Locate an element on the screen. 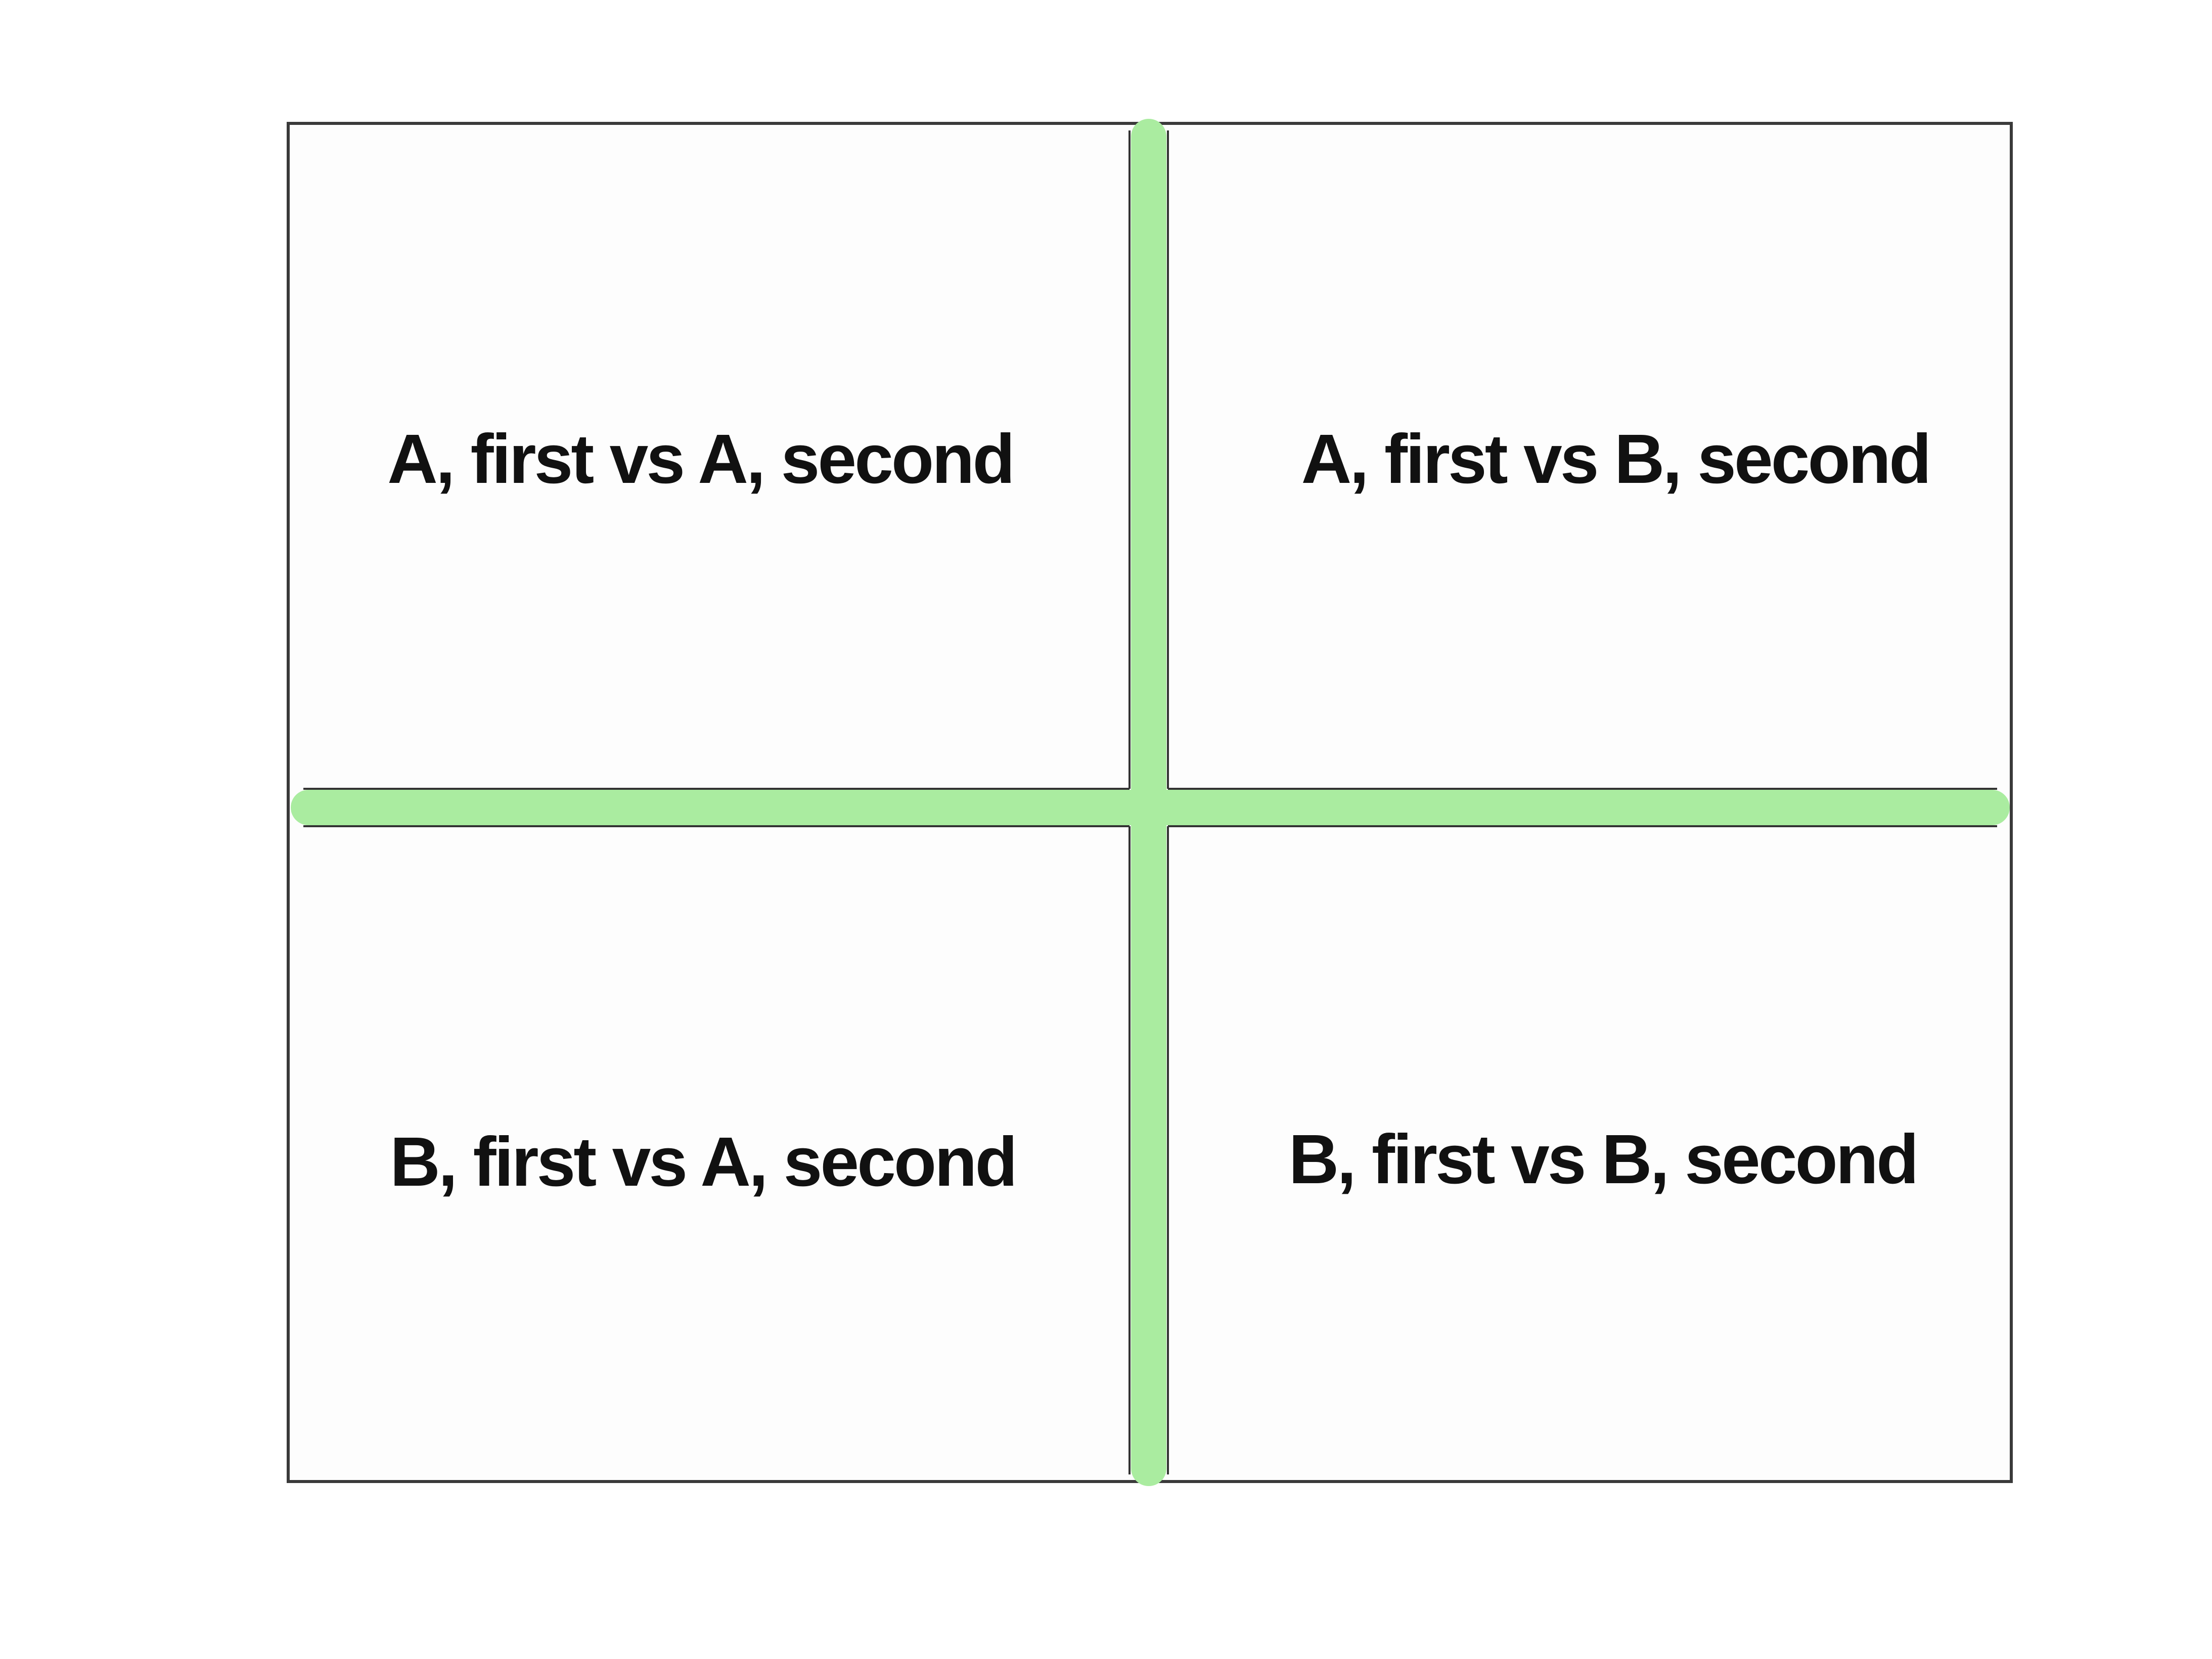  quadrant-label-bottom-right: B, first vs B, second is located at coordinates (1603, 1159).